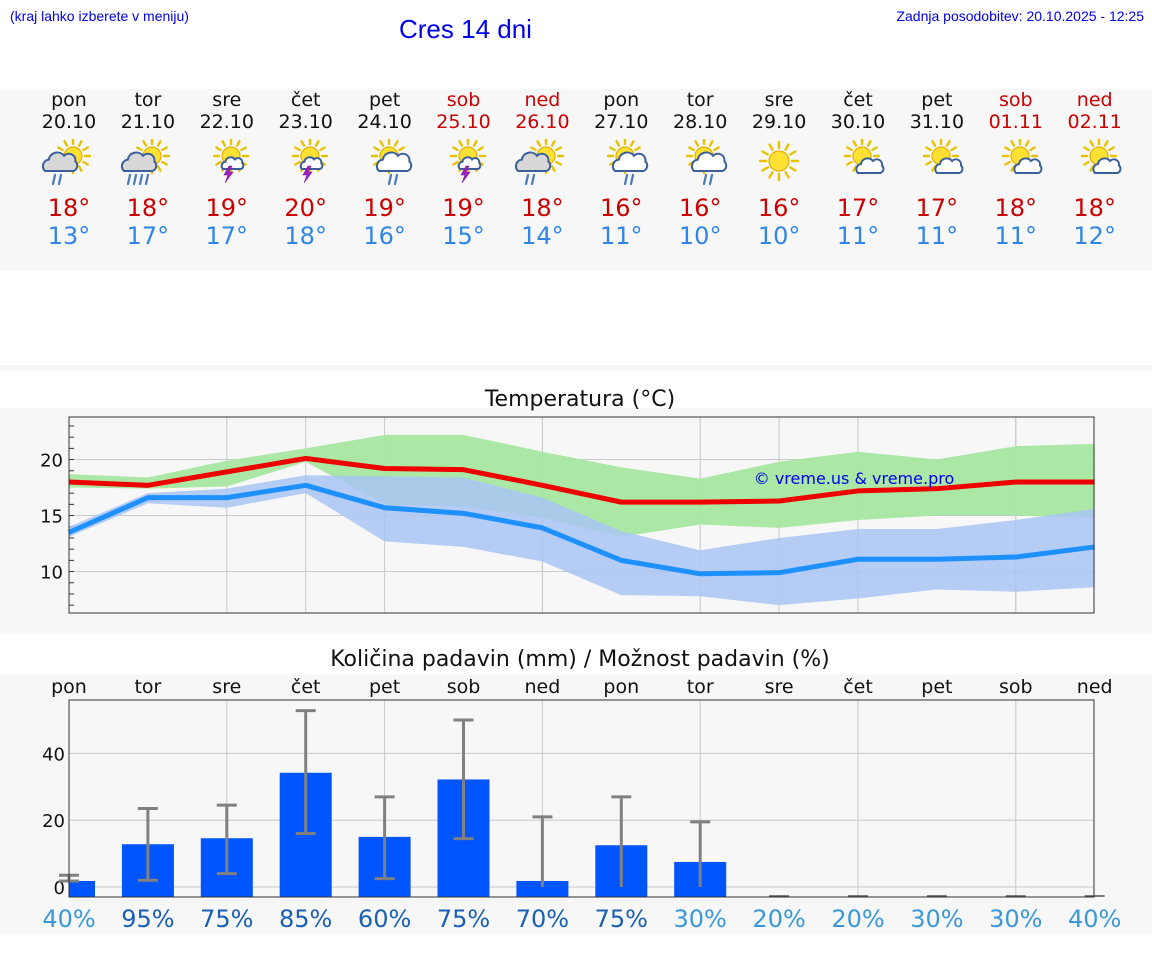 This screenshot has height=975, width=1152. Describe the element at coordinates (700, 169) in the screenshot. I see `day-forecast: tor 28.10 16° 10°` at that location.